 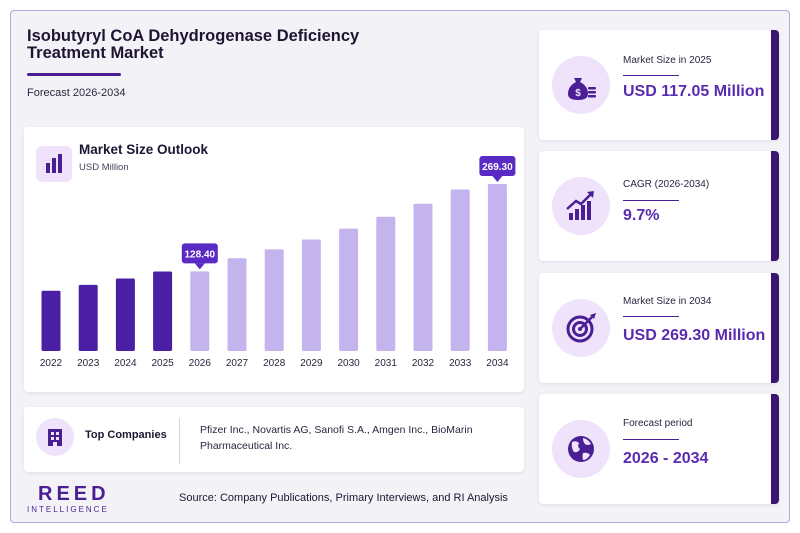 What do you see at coordinates (658, 423) in the screenshot?
I see `stat-label: Forecast period` at bounding box center [658, 423].